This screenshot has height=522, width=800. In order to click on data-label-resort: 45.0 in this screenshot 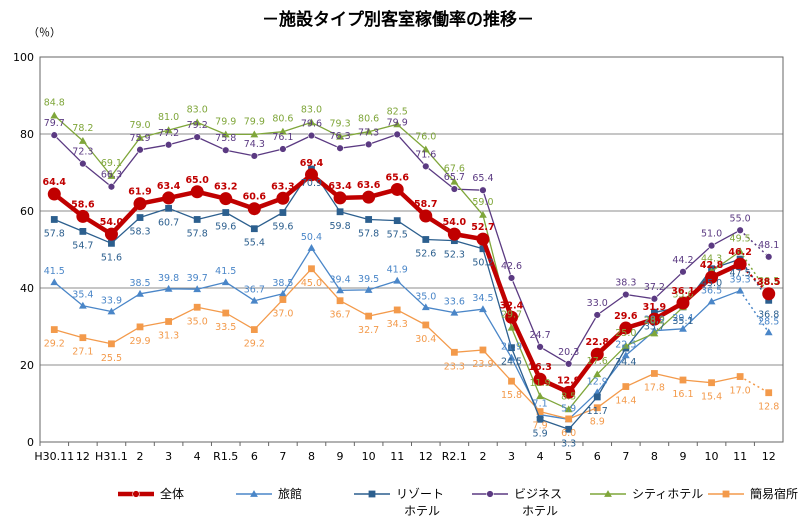, I will do `click(711, 283)`.